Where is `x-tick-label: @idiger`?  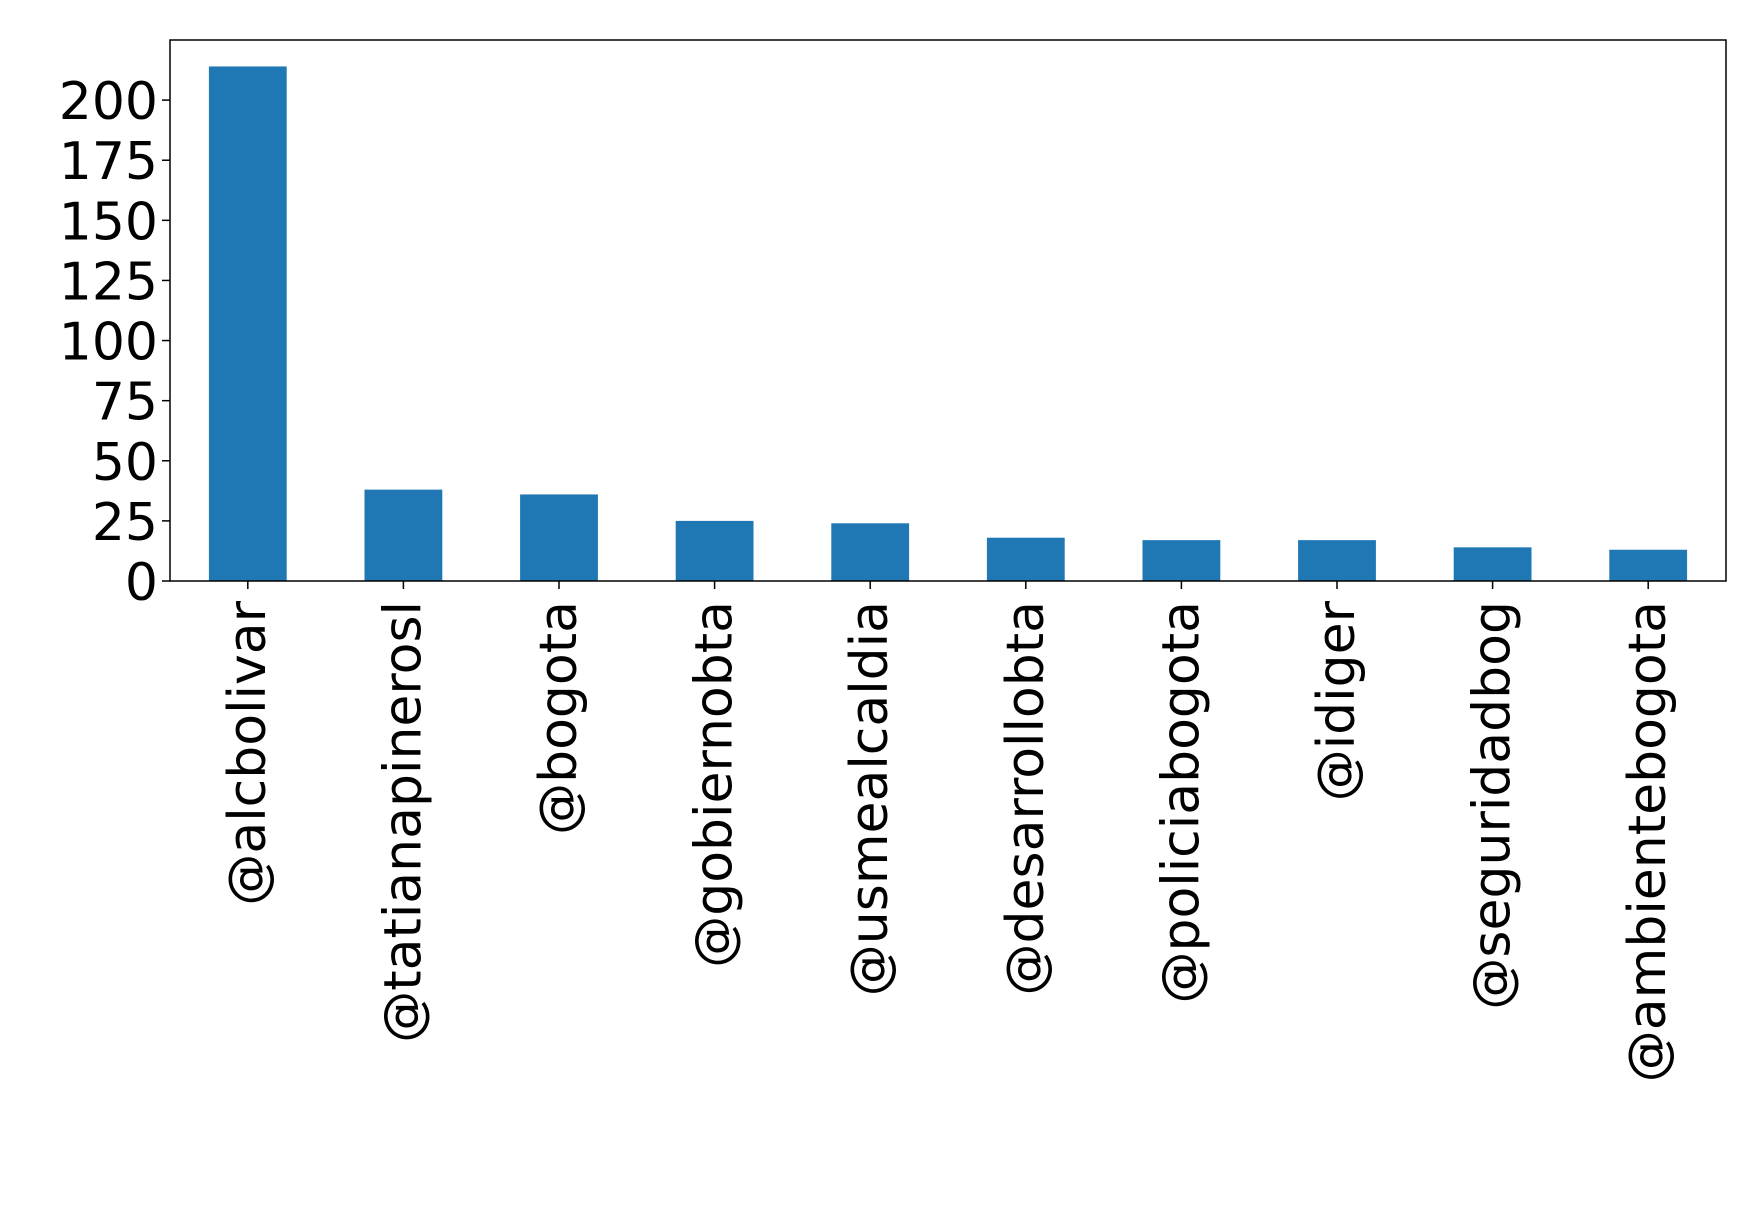 x-tick-label: @idiger is located at coordinates (1337, 700).